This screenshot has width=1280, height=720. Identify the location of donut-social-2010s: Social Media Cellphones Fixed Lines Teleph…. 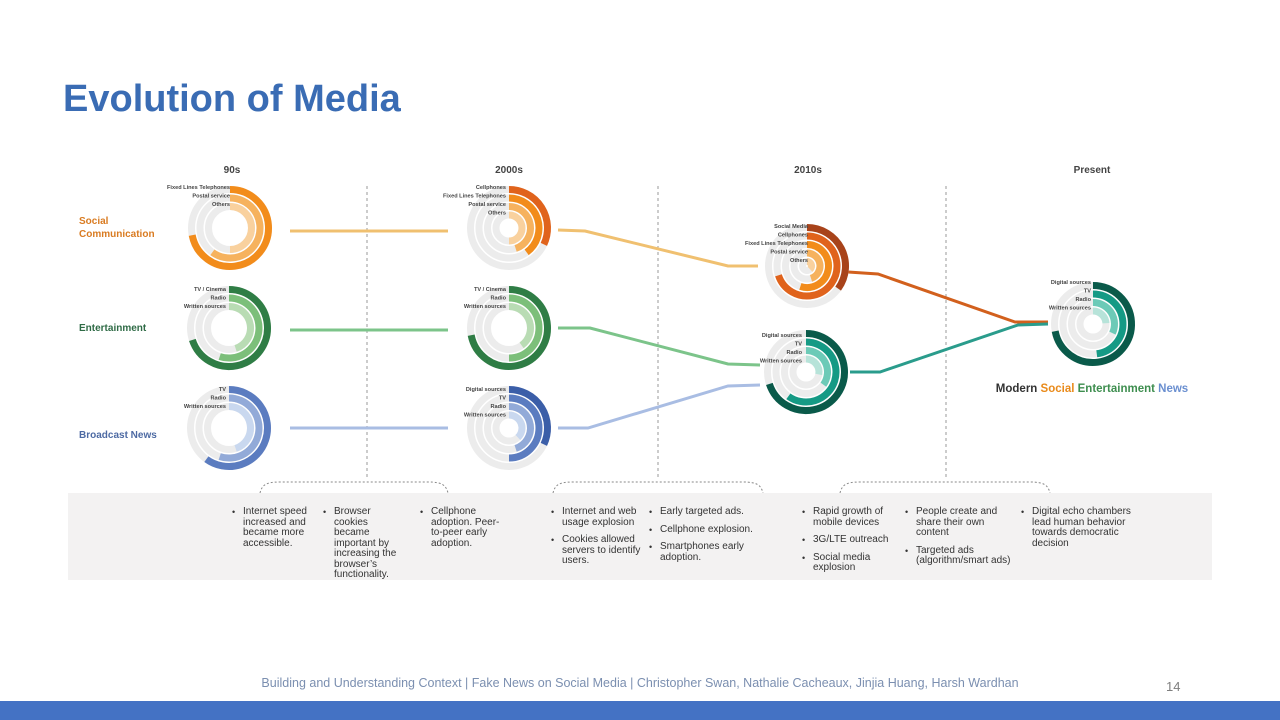
(797, 266).